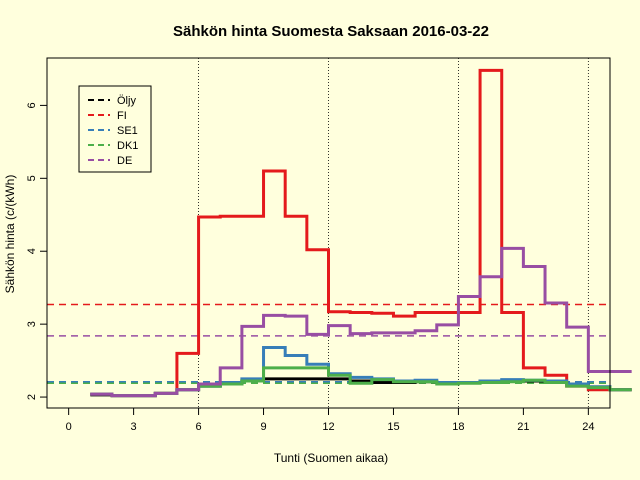 The image size is (640, 480). What do you see at coordinates (393, 427) in the screenshot?
I see `x-tick-label-15: 15` at bounding box center [393, 427].